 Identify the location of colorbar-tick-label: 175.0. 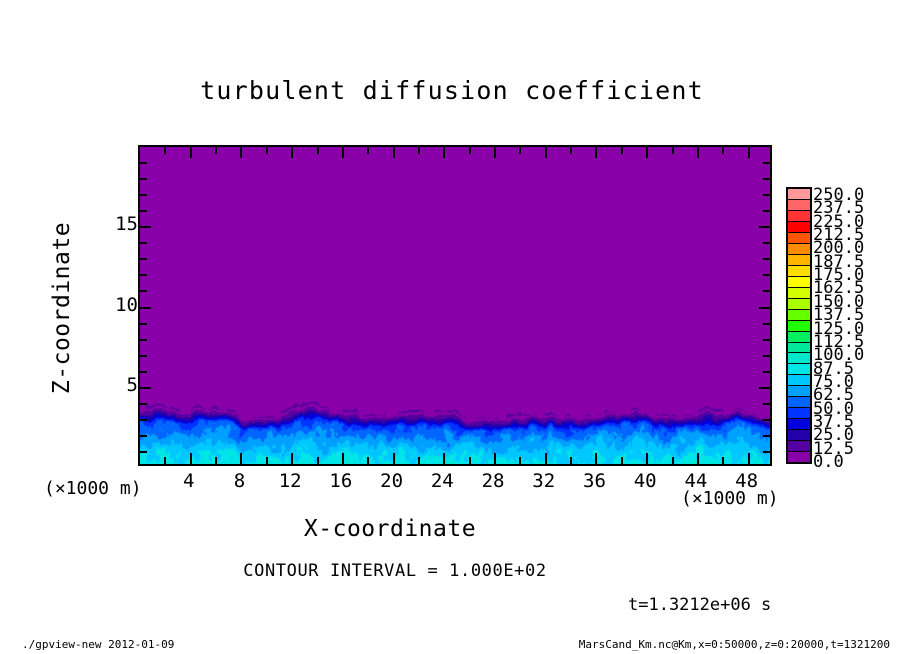
(839, 275).